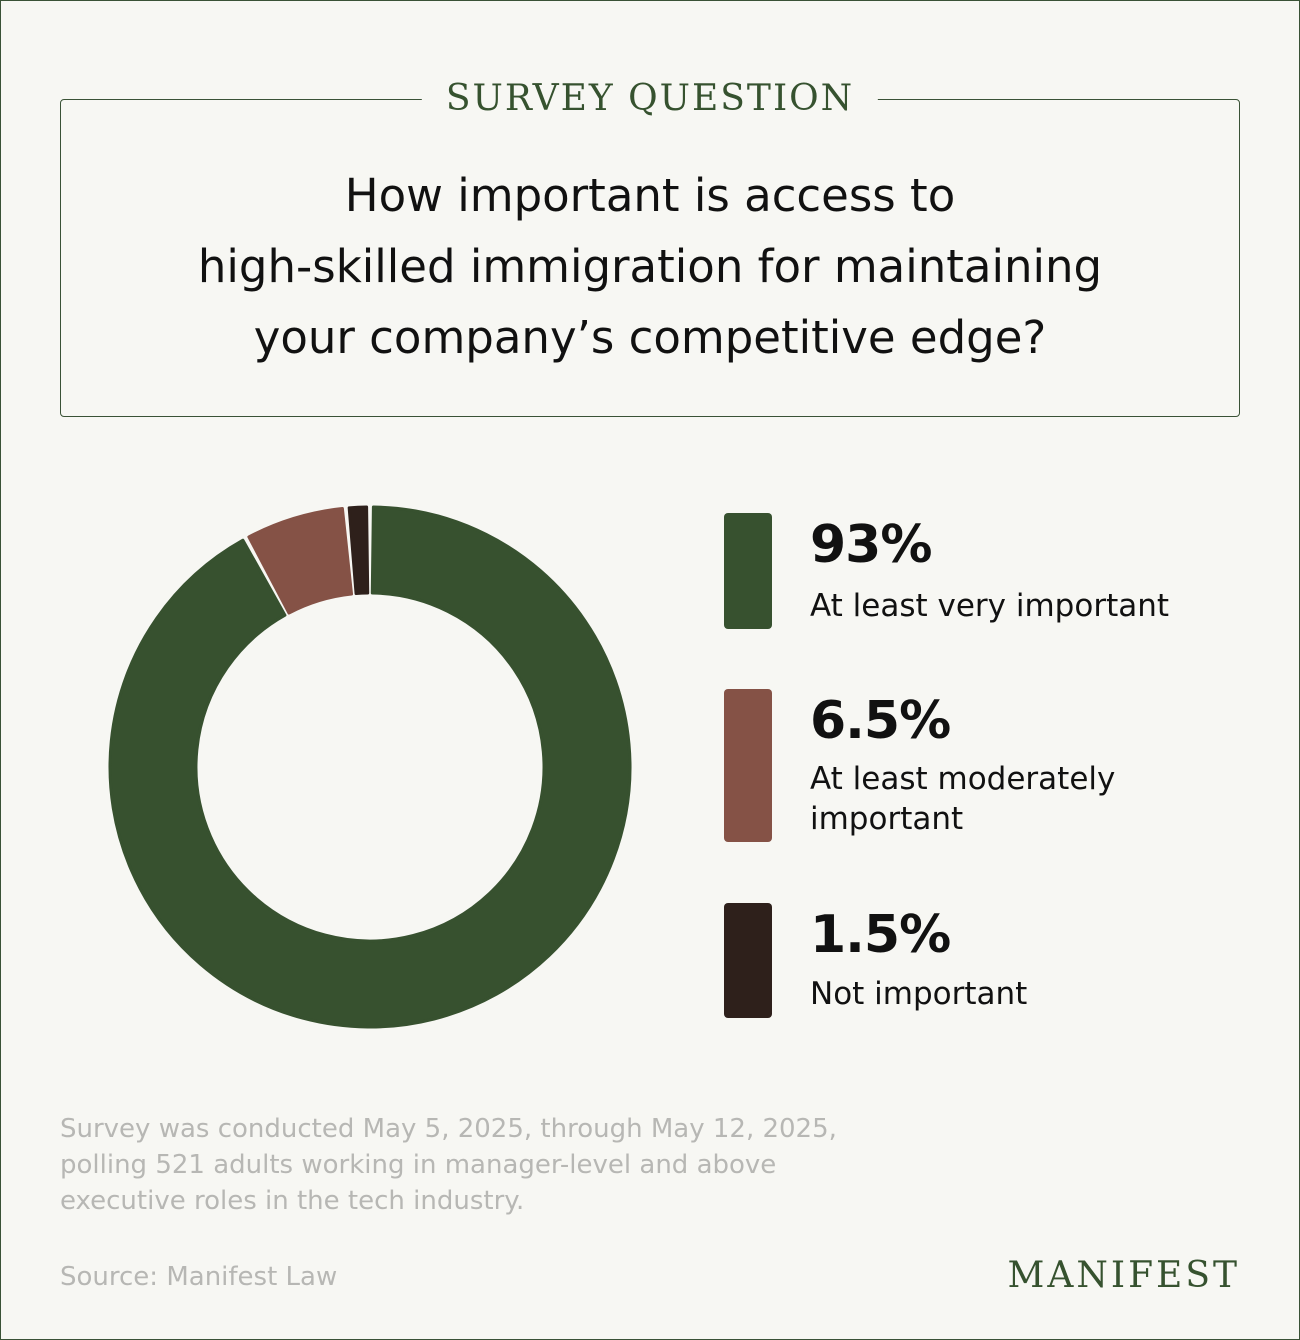 The height and width of the screenshot is (1340, 1300). What do you see at coordinates (880, 935) in the screenshot?
I see `legend-value: 1.5%` at bounding box center [880, 935].